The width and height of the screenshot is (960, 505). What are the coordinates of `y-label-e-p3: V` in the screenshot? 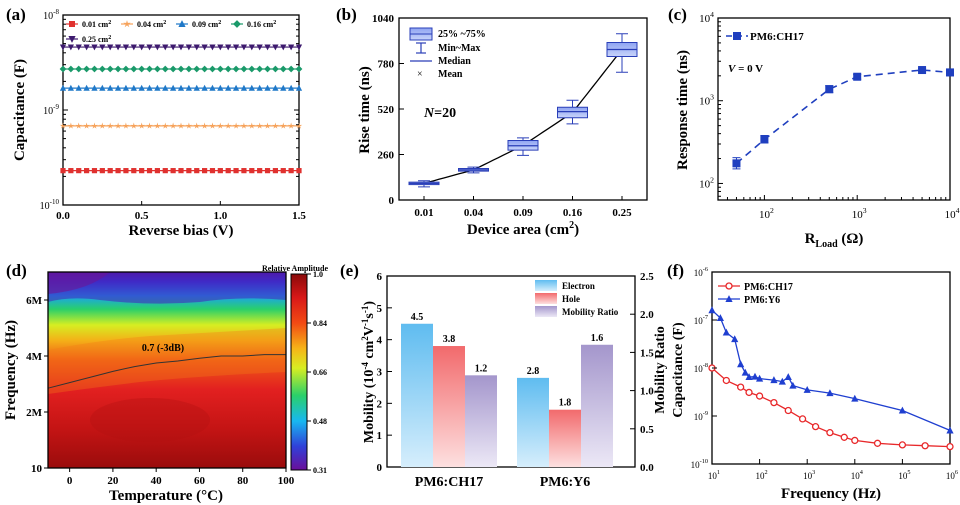 It's located at (369, 331).